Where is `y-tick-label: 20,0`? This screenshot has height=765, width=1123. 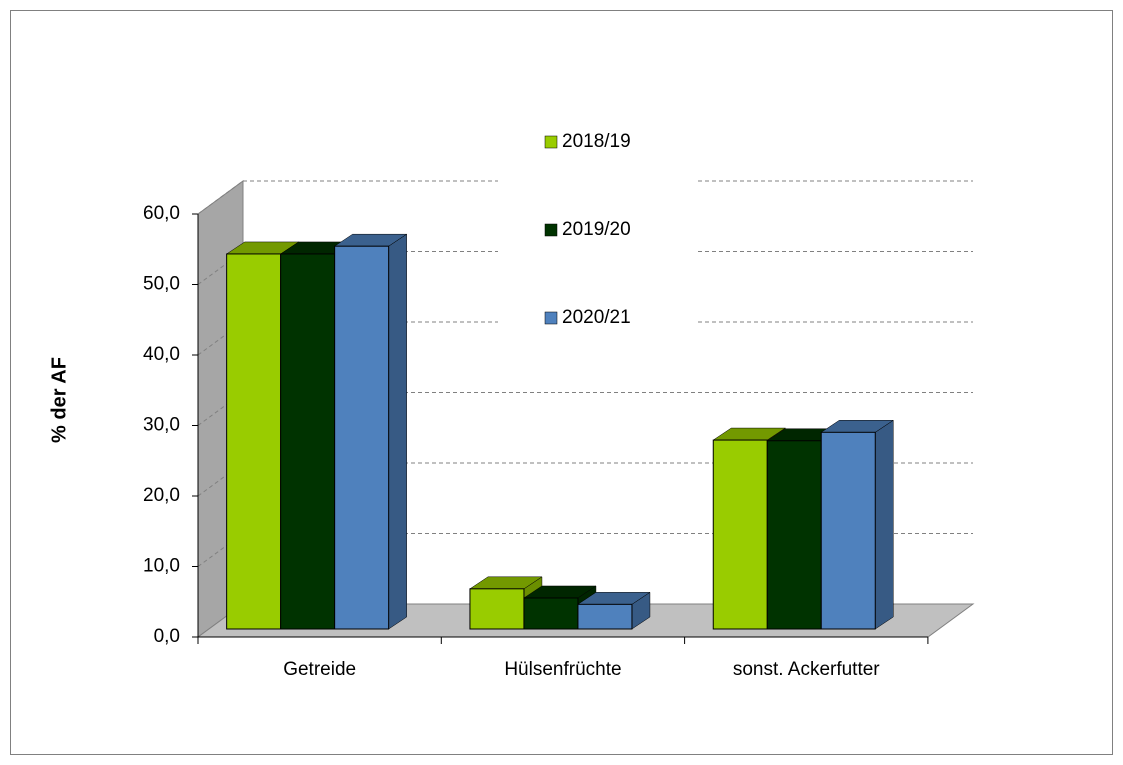
y-tick-label: 20,0 is located at coordinates (161, 495).